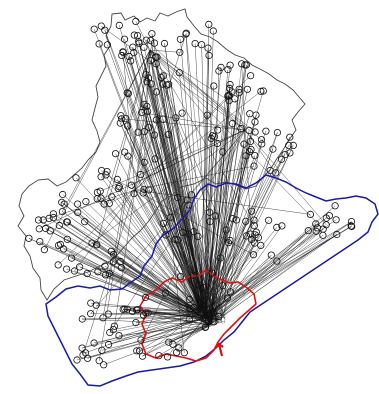 Image resolution: width=379 pixels, height=394 pixels. I want to click on inner-arrow-marker, so click(219, 349).